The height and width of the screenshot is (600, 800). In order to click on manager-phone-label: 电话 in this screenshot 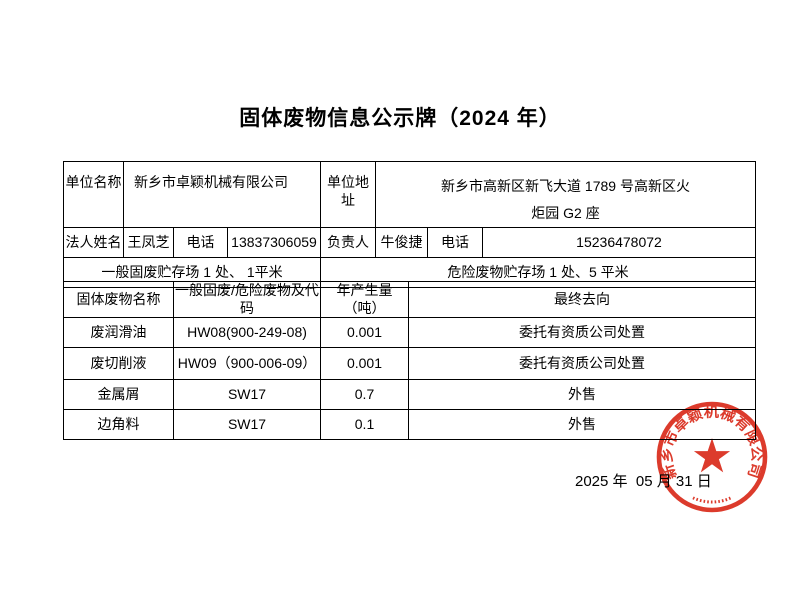, I will do `click(455, 242)`.